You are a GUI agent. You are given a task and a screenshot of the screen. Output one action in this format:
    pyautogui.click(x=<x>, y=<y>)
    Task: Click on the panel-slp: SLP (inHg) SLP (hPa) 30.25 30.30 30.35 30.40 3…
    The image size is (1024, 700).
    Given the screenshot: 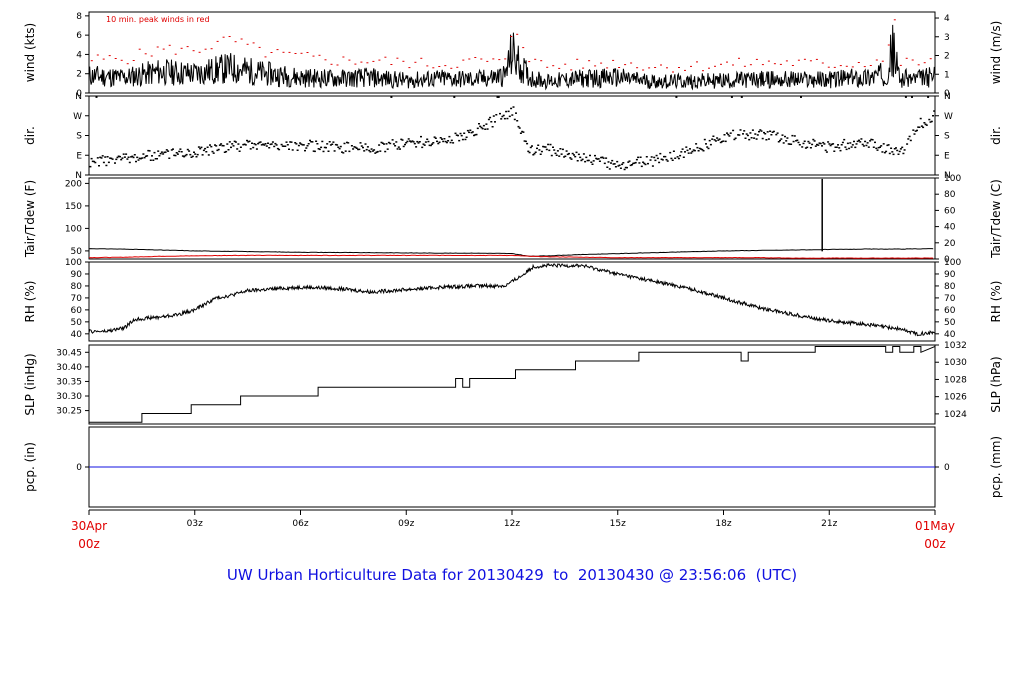 What is the action you would take?
    pyautogui.click(x=513, y=383)
    